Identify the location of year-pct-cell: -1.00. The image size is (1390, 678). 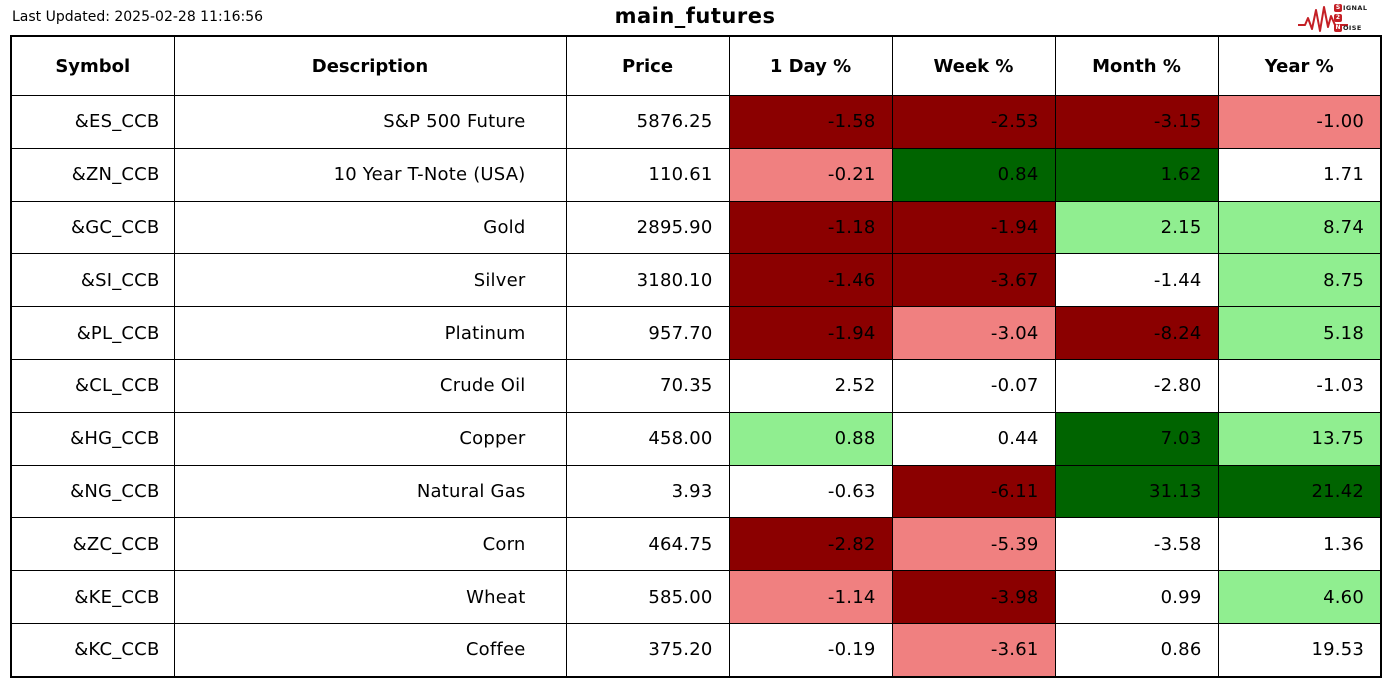
(1299, 122).